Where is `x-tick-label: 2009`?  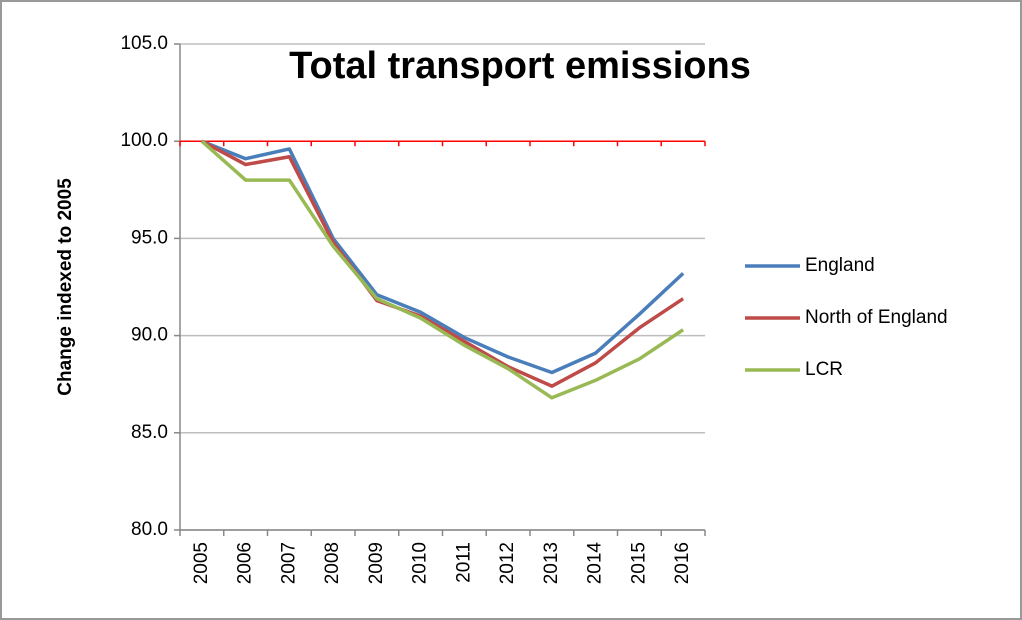 x-tick-label: 2009 is located at coordinates (376, 563).